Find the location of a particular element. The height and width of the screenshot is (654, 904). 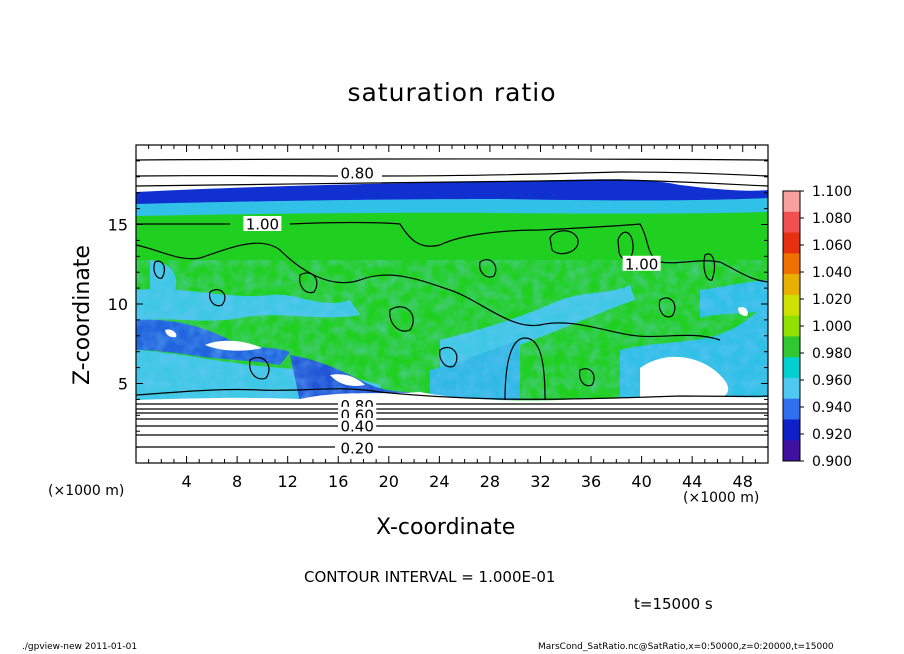

x-tick-label: 24 is located at coordinates (439, 481).